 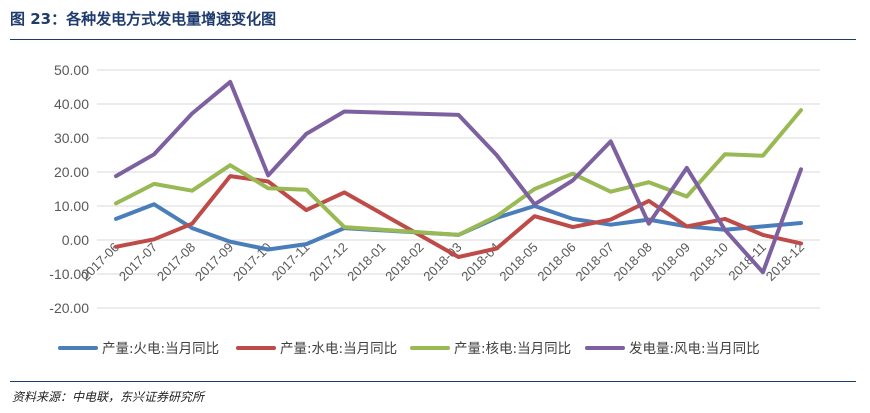 I want to click on x-tick-label: 2018-07, so click(x=594, y=262).